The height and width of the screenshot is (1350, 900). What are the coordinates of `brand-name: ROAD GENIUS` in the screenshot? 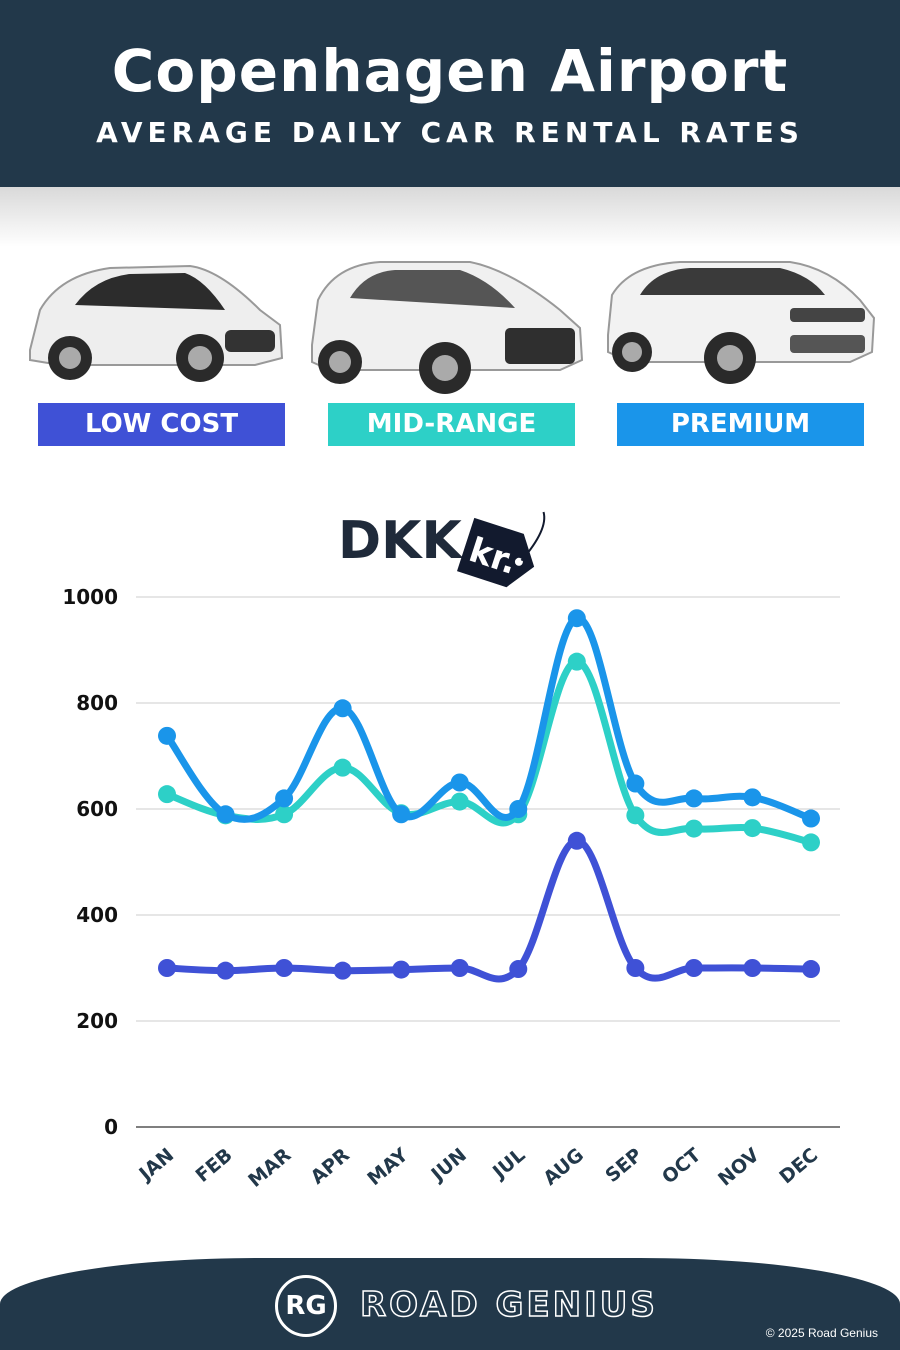 It's located at (508, 1305).